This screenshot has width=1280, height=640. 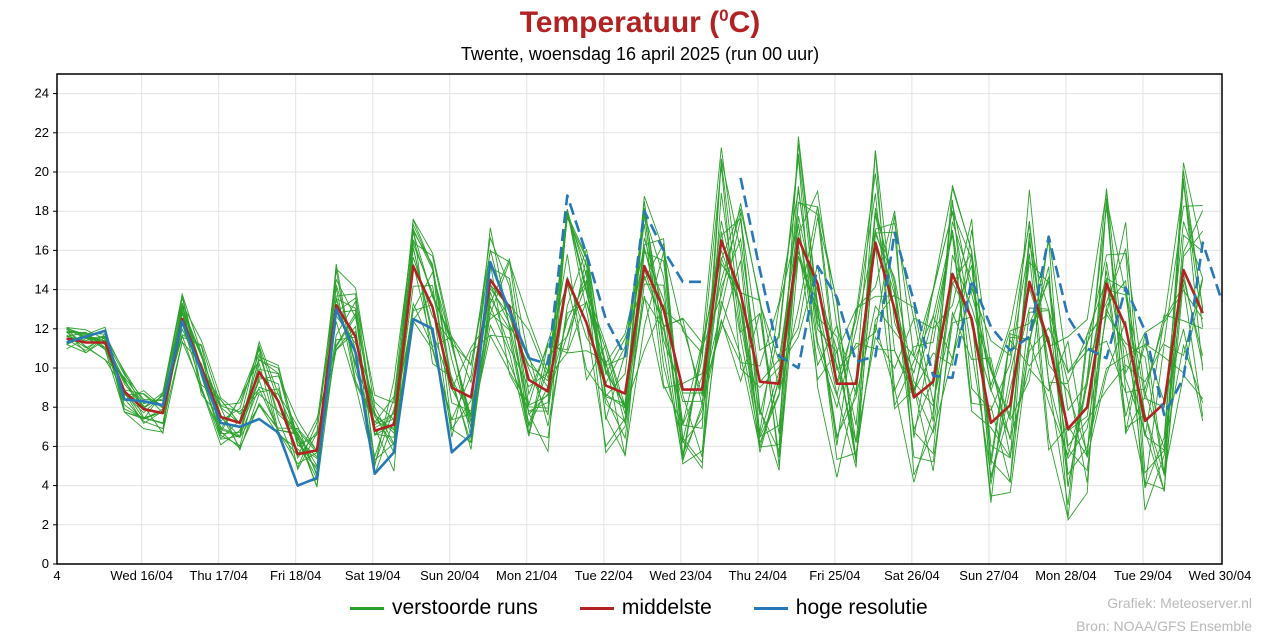 I want to click on x-tick-label: Sun 20/04, so click(x=449, y=575).